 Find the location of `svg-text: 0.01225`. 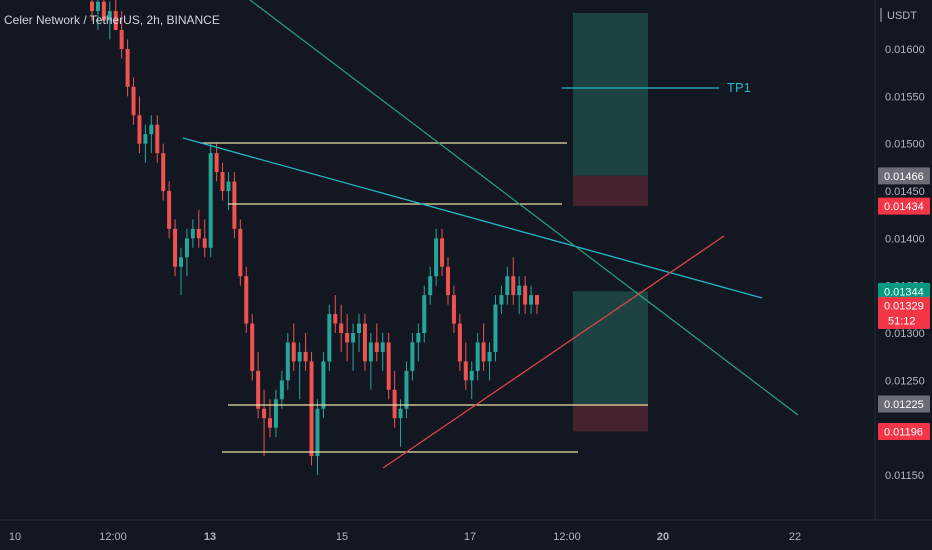

svg-text: 0.01225 is located at coordinates (904, 405).